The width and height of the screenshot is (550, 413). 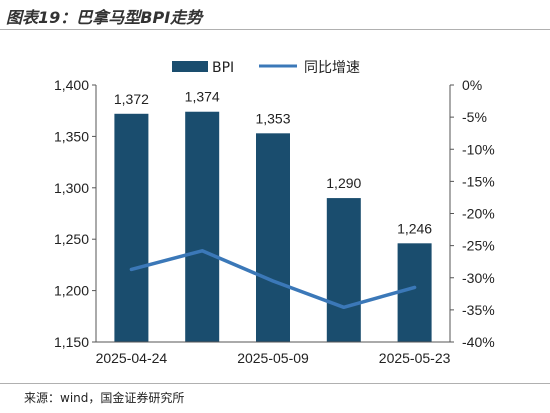 What do you see at coordinates (478, 214) in the screenshot?
I see `y-right-tick-label-5: -20%` at bounding box center [478, 214].